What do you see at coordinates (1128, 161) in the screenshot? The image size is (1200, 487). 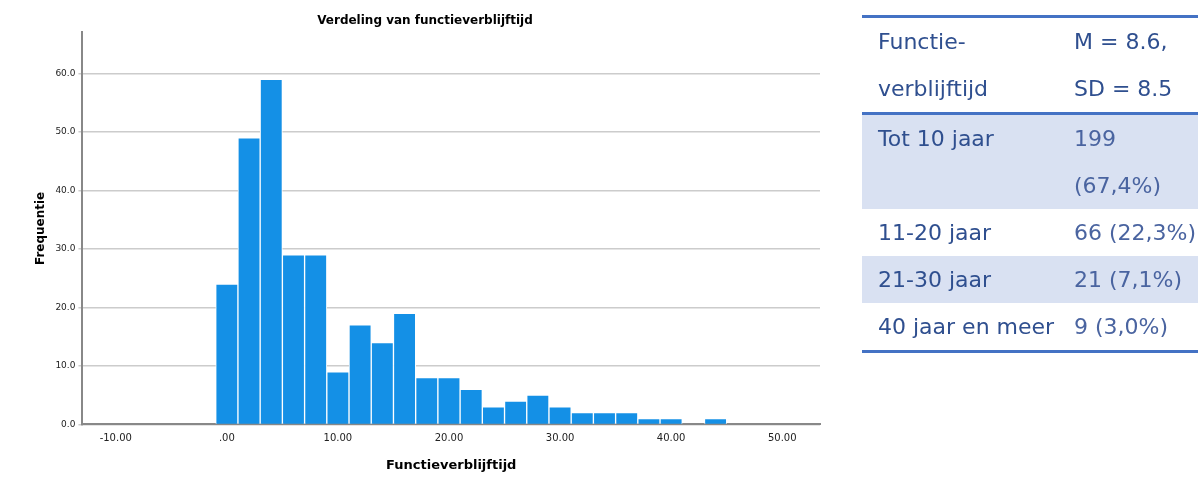 I see `text: 199 (67,4%)` at bounding box center [1128, 161].